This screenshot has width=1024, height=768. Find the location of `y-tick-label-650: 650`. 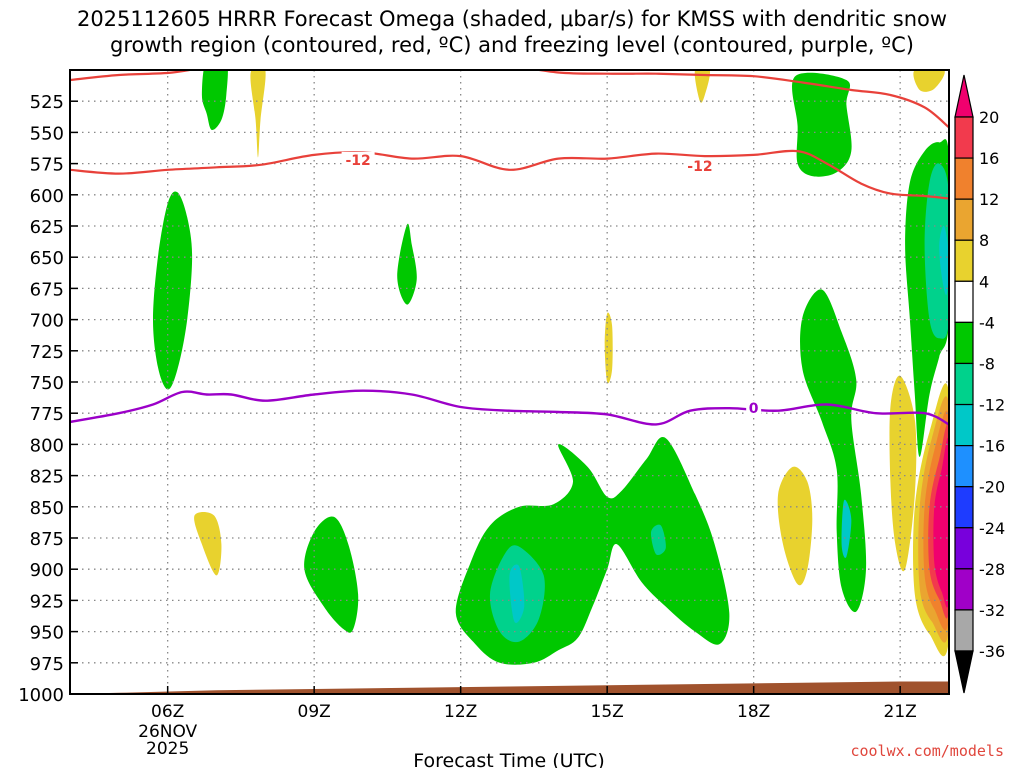

y-tick-label-650: 650 is located at coordinates (47, 258).